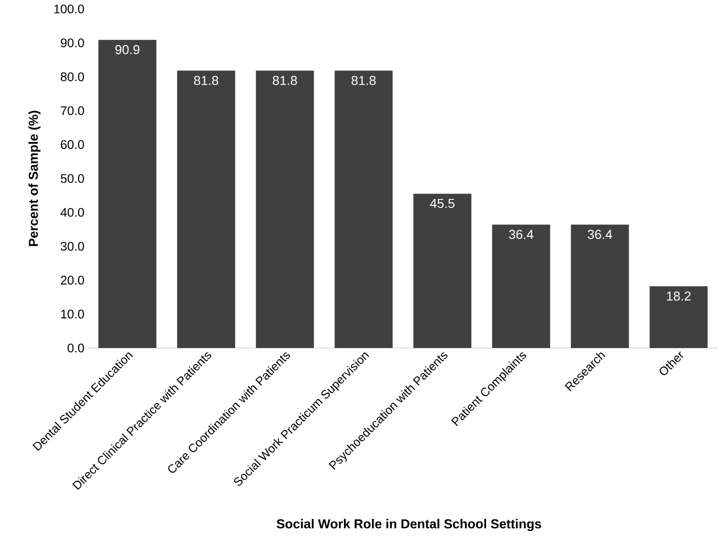 The height and width of the screenshot is (541, 720). I want to click on y-tick-label: 0.0, so click(76, 348).